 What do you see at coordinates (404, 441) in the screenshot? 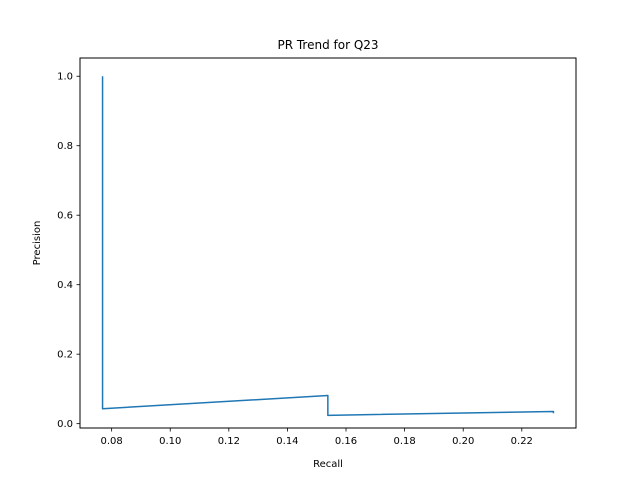
I see `x-tick-label: 0.18` at bounding box center [404, 441].